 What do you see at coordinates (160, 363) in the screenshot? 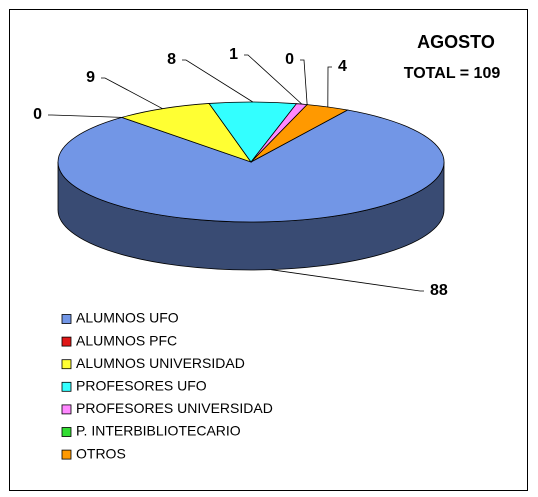
I see `legend-label: ALUMNOS UNIVERSIDAD` at bounding box center [160, 363].